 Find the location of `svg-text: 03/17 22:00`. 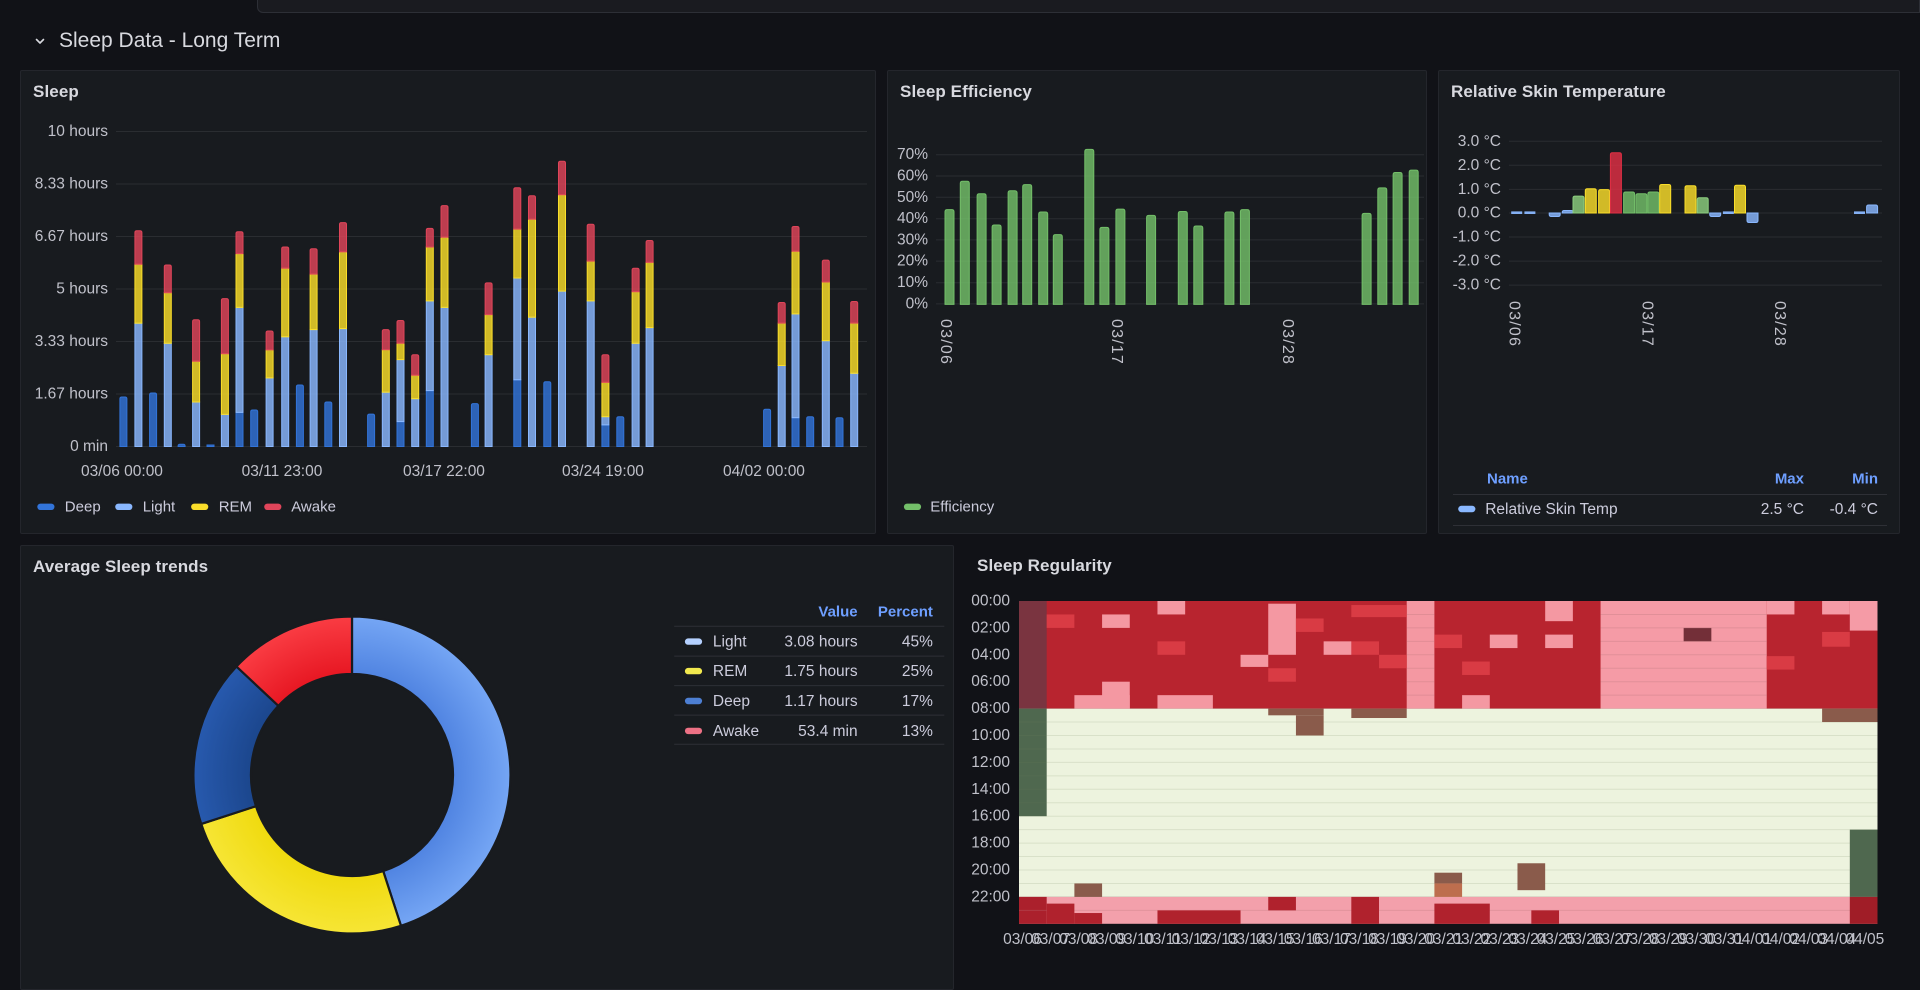

svg-text: 03/17 22:00 is located at coordinates (444, 471).